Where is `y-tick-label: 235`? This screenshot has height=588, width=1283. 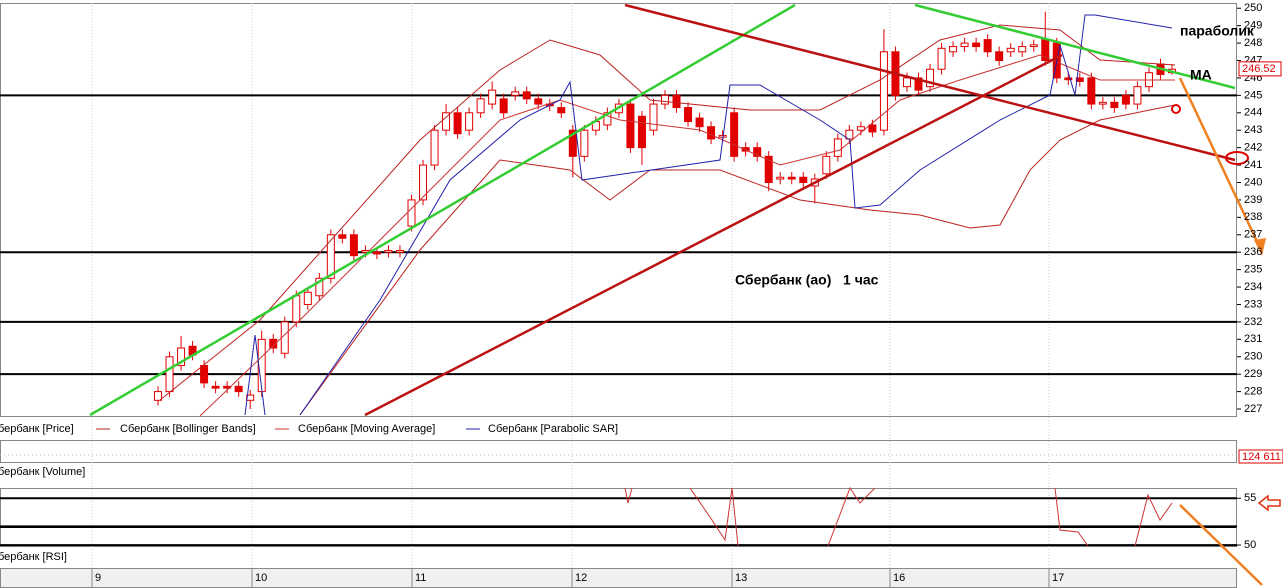 y-tick-label: 235 is located at coordinates (1253, 270).